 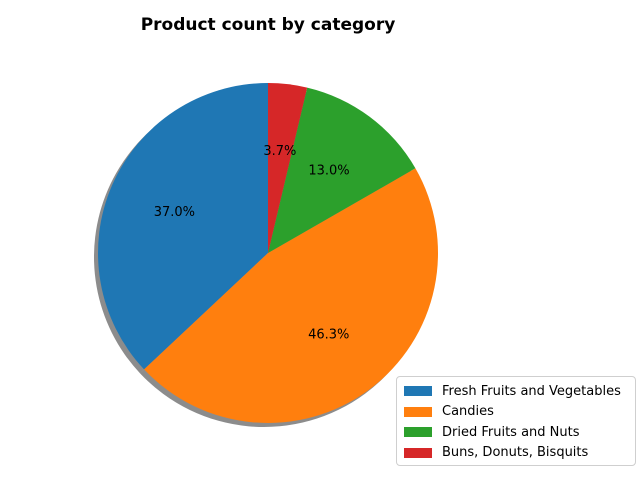 What do you see at coordinates (328, 334) in the screenshot?
I see `pie-percent-label: 46.3%` at bounding box center [328, 334].